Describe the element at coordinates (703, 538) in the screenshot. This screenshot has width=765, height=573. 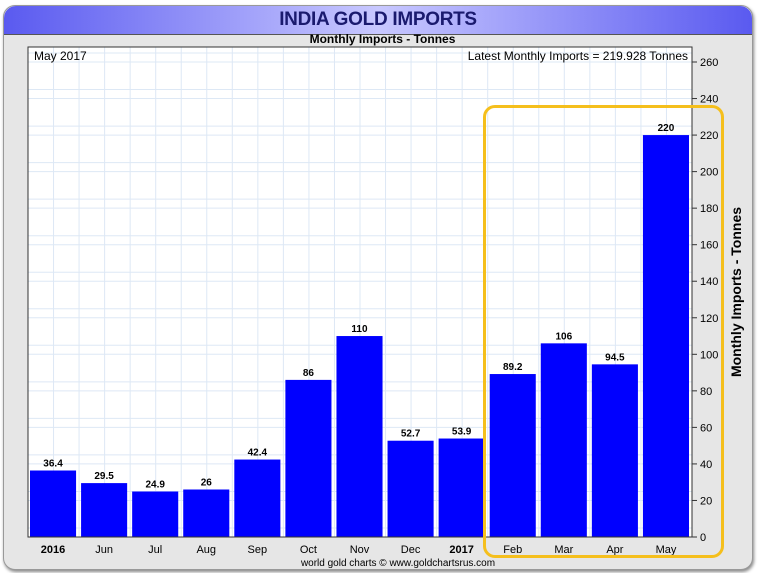
I see `y-tick-label: 0` at that location.